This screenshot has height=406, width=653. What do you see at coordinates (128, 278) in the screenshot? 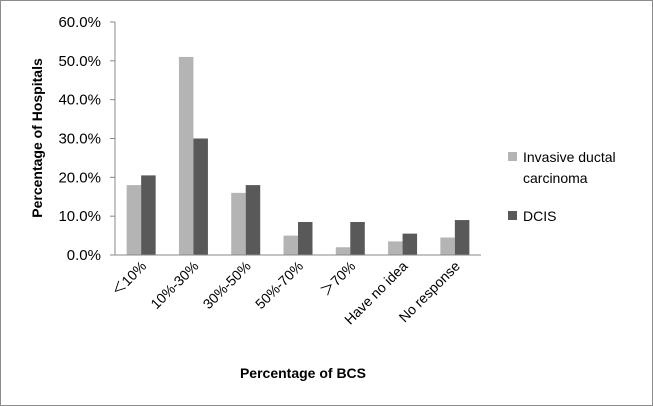
I see `x-category-label: ＜10%` at bounding box center [128, 278].